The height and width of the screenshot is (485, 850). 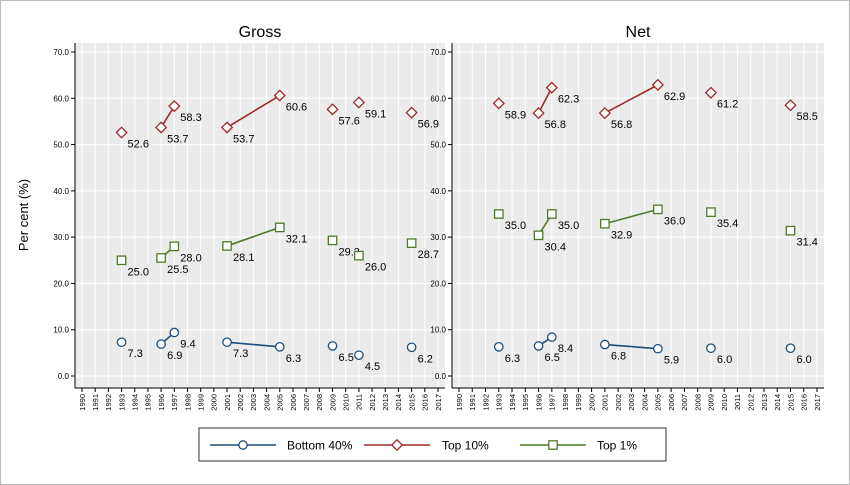 I want to click on data-label: 6.2, so click(x=425, y=359).